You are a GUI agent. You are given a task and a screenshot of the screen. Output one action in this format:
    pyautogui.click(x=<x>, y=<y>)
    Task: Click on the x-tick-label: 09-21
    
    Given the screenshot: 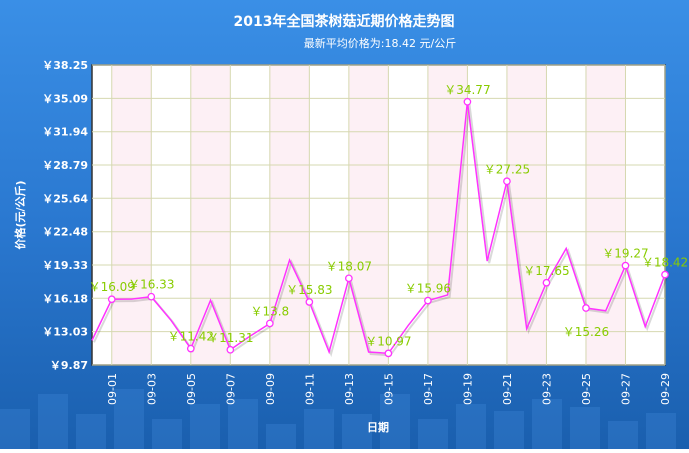 What is the action you would take?
    pyautogui.click(x=507, y=389)
    